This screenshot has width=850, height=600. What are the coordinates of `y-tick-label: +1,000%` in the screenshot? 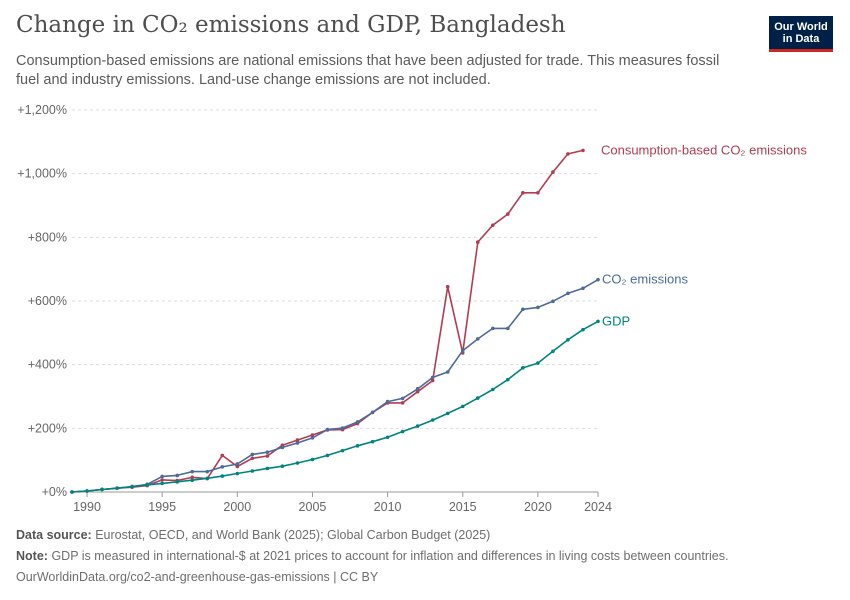 It's located at (42, 174).